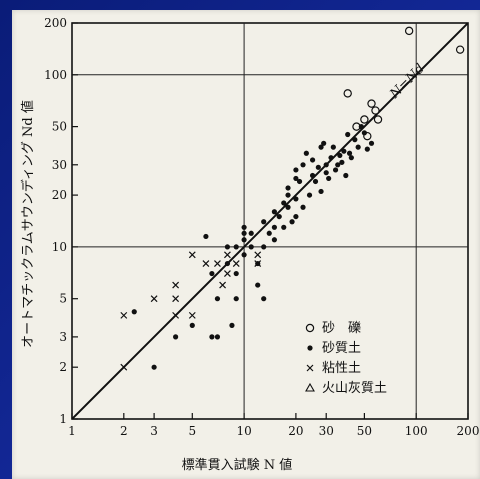 The image size is (480, 479). I want to click on legend-label: 砂質土, so click(341, 348).